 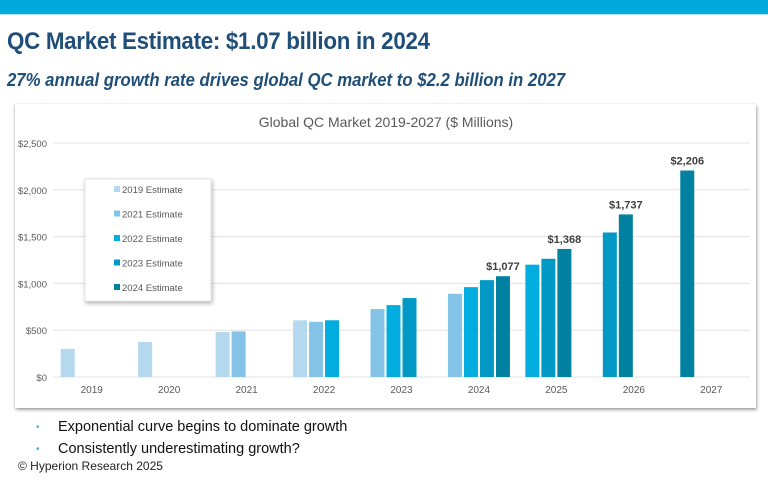 I want to click on x-tick-label: 2025, so click(x=556, y=390).